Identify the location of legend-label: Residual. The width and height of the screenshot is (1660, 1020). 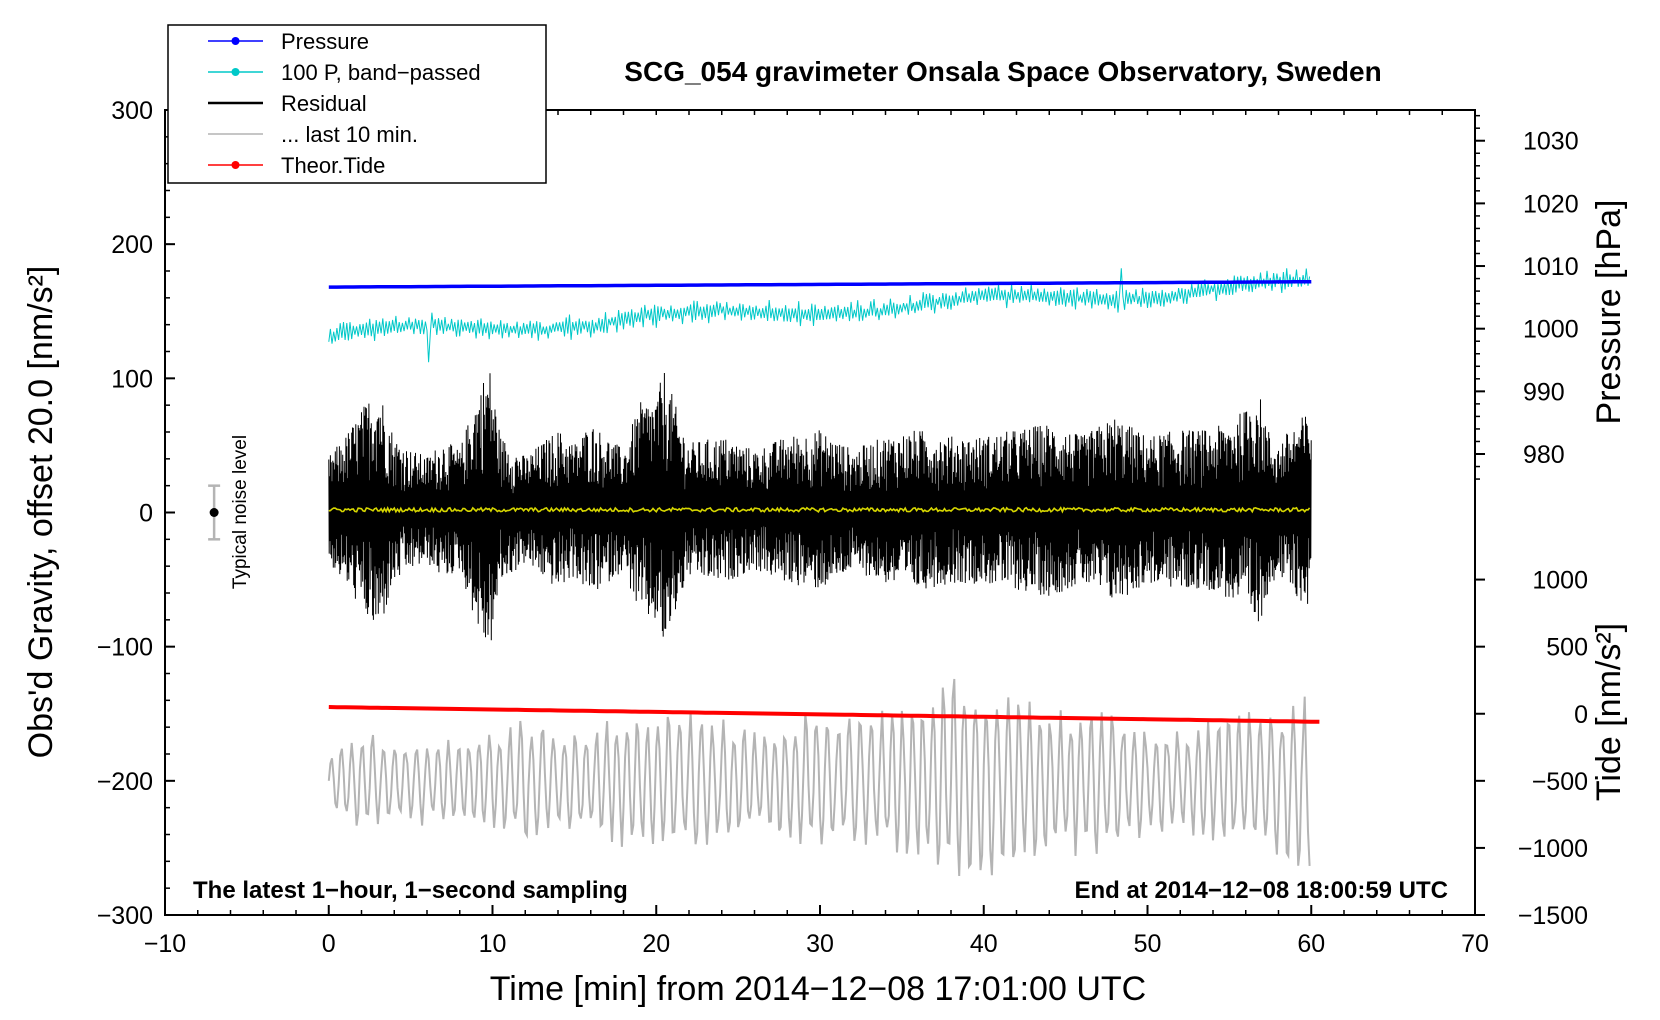
(324, 103).